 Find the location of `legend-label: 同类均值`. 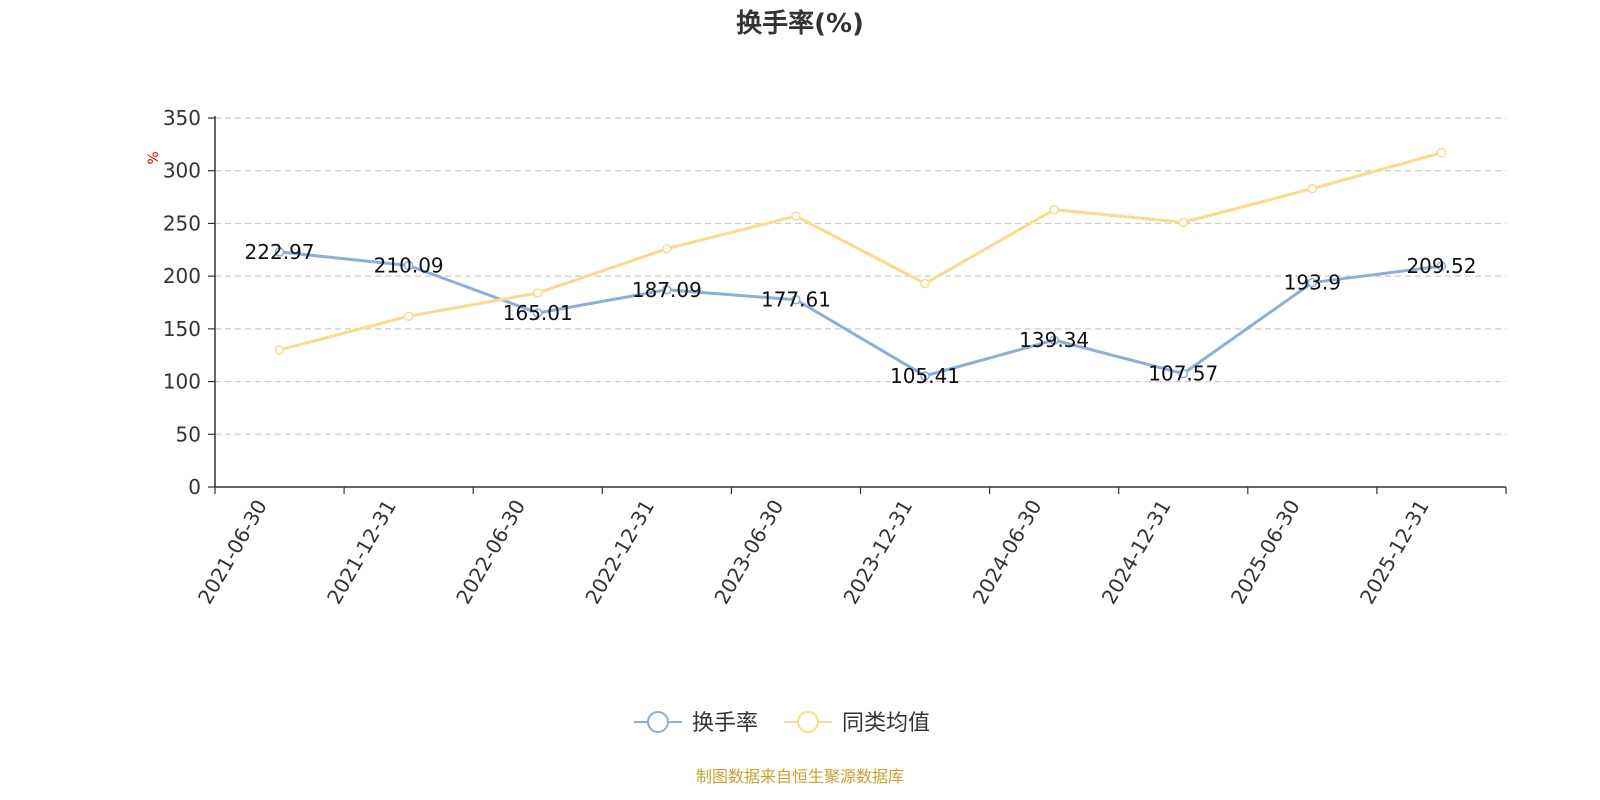

legend-label: 同类均值 is located at coordinates (886, 723).